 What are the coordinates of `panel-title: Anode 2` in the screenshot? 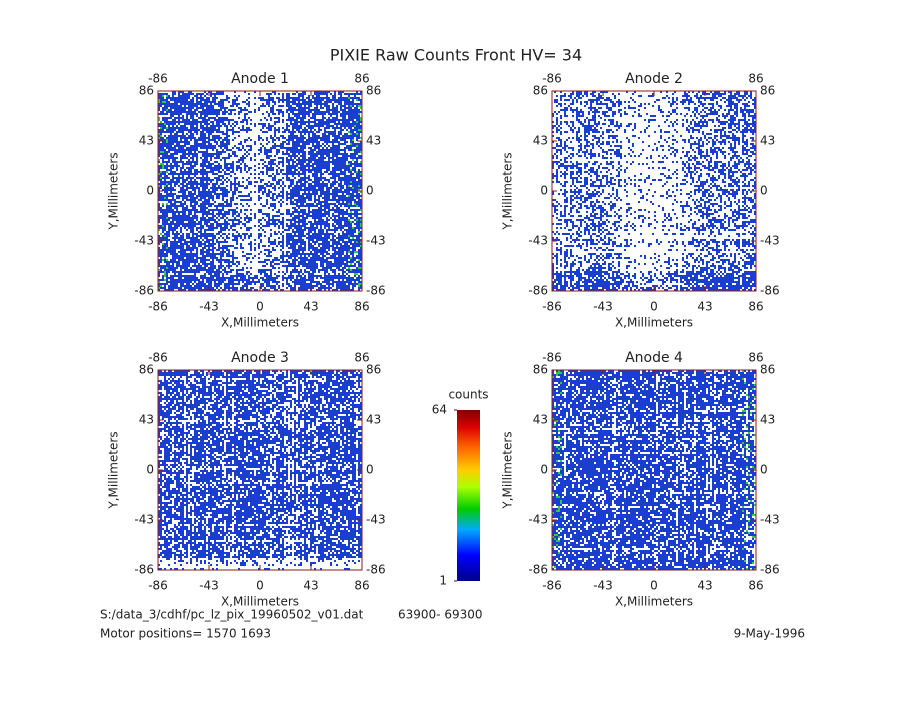 It's located at (654, 79).